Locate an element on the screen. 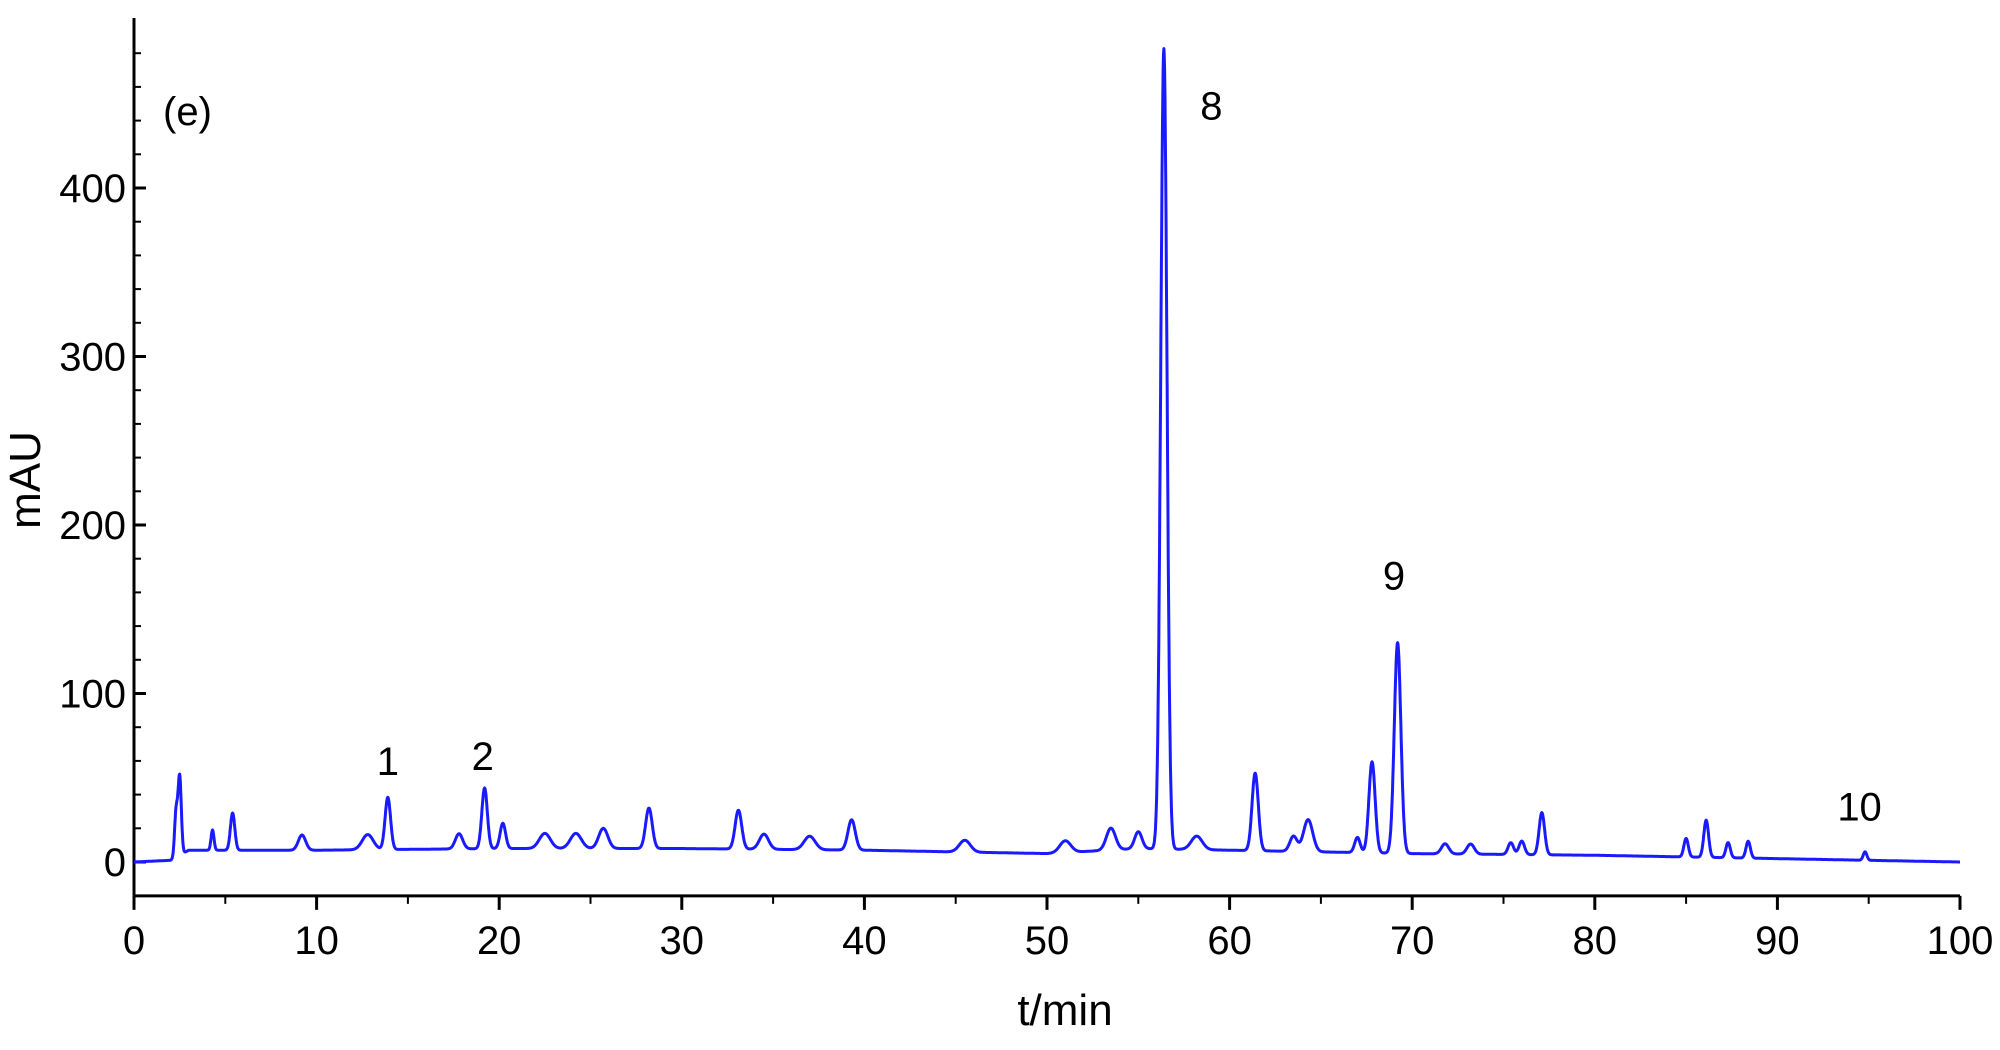 This screenshot has width=2000, height=1050. y-tick-label: 200 is located at coordinates (92, 526).